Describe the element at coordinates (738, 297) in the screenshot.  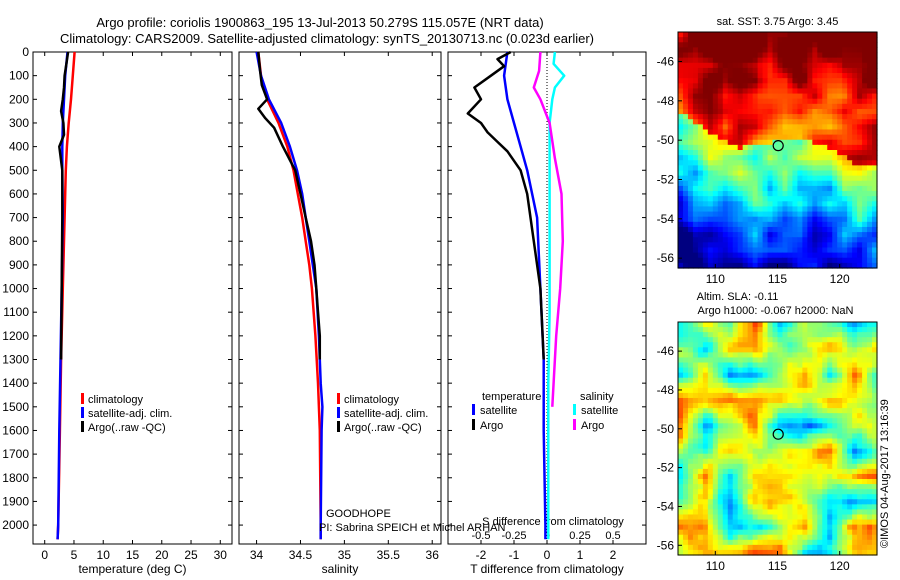
I see `map-title-line1: Altim. SLA: -0.11` at that location.